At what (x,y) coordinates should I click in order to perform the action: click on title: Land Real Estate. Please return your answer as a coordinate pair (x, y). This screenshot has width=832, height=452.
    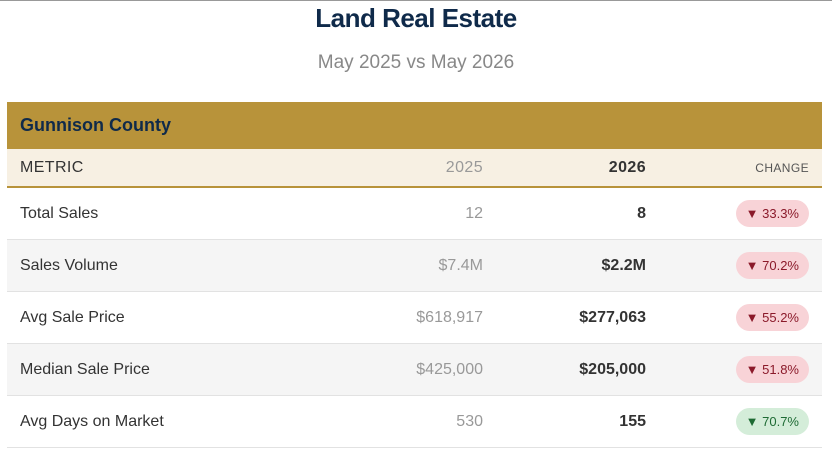
    Looking at the image, I should click on (416, 18).